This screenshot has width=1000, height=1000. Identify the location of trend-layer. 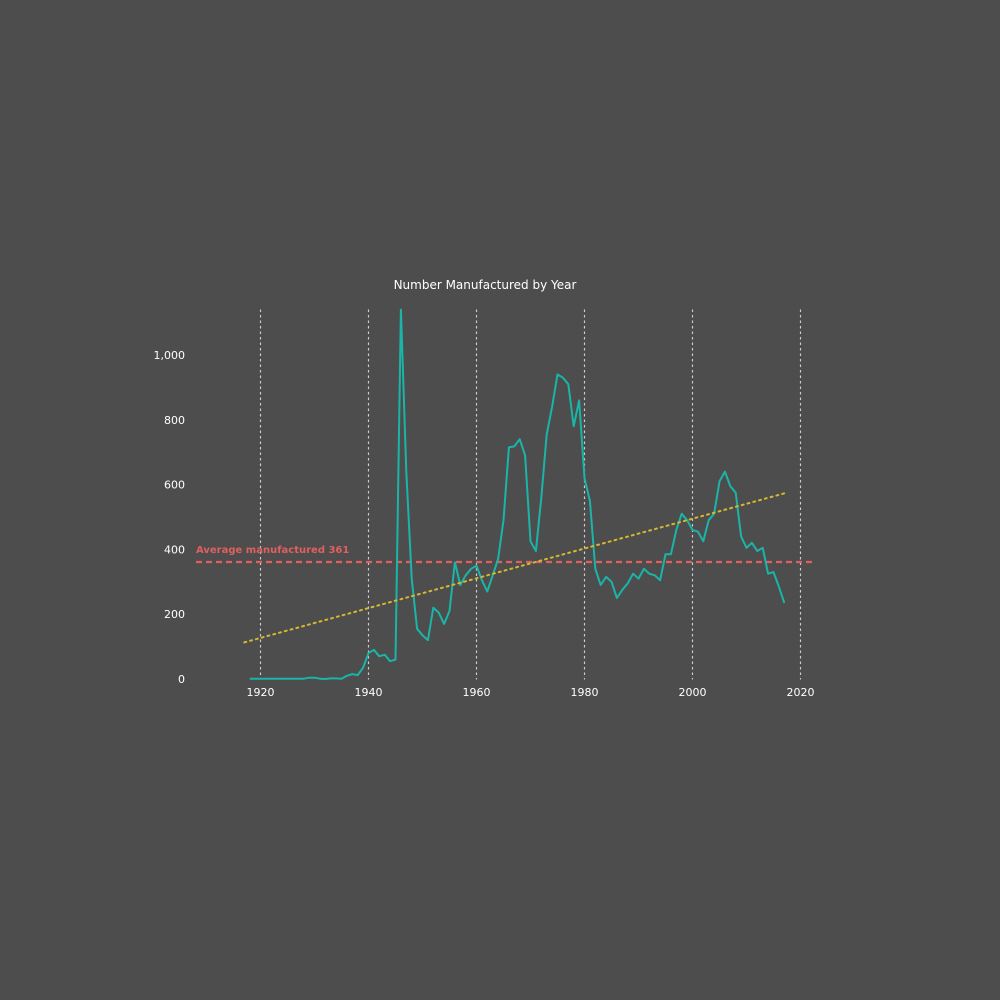
(514, 568).